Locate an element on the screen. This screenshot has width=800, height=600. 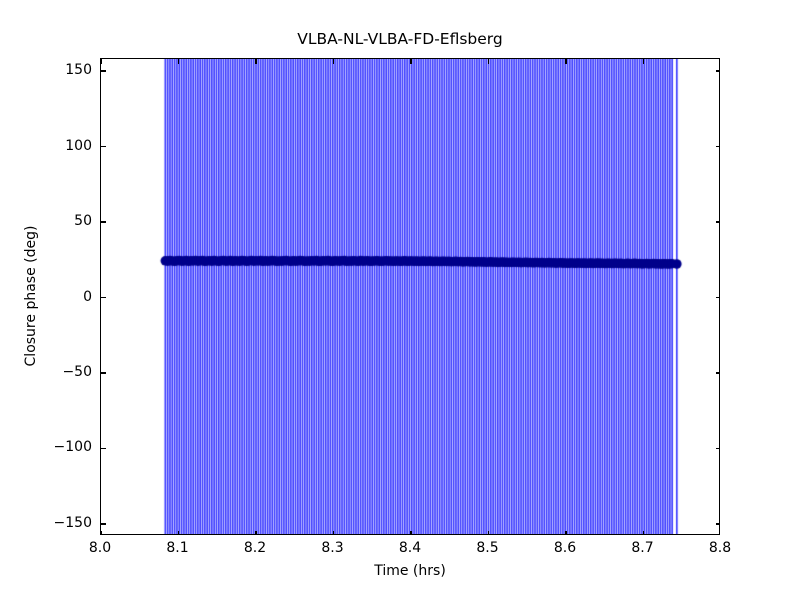
x-axis-tick-label: 8.3 is located at coordinates (332, 548).